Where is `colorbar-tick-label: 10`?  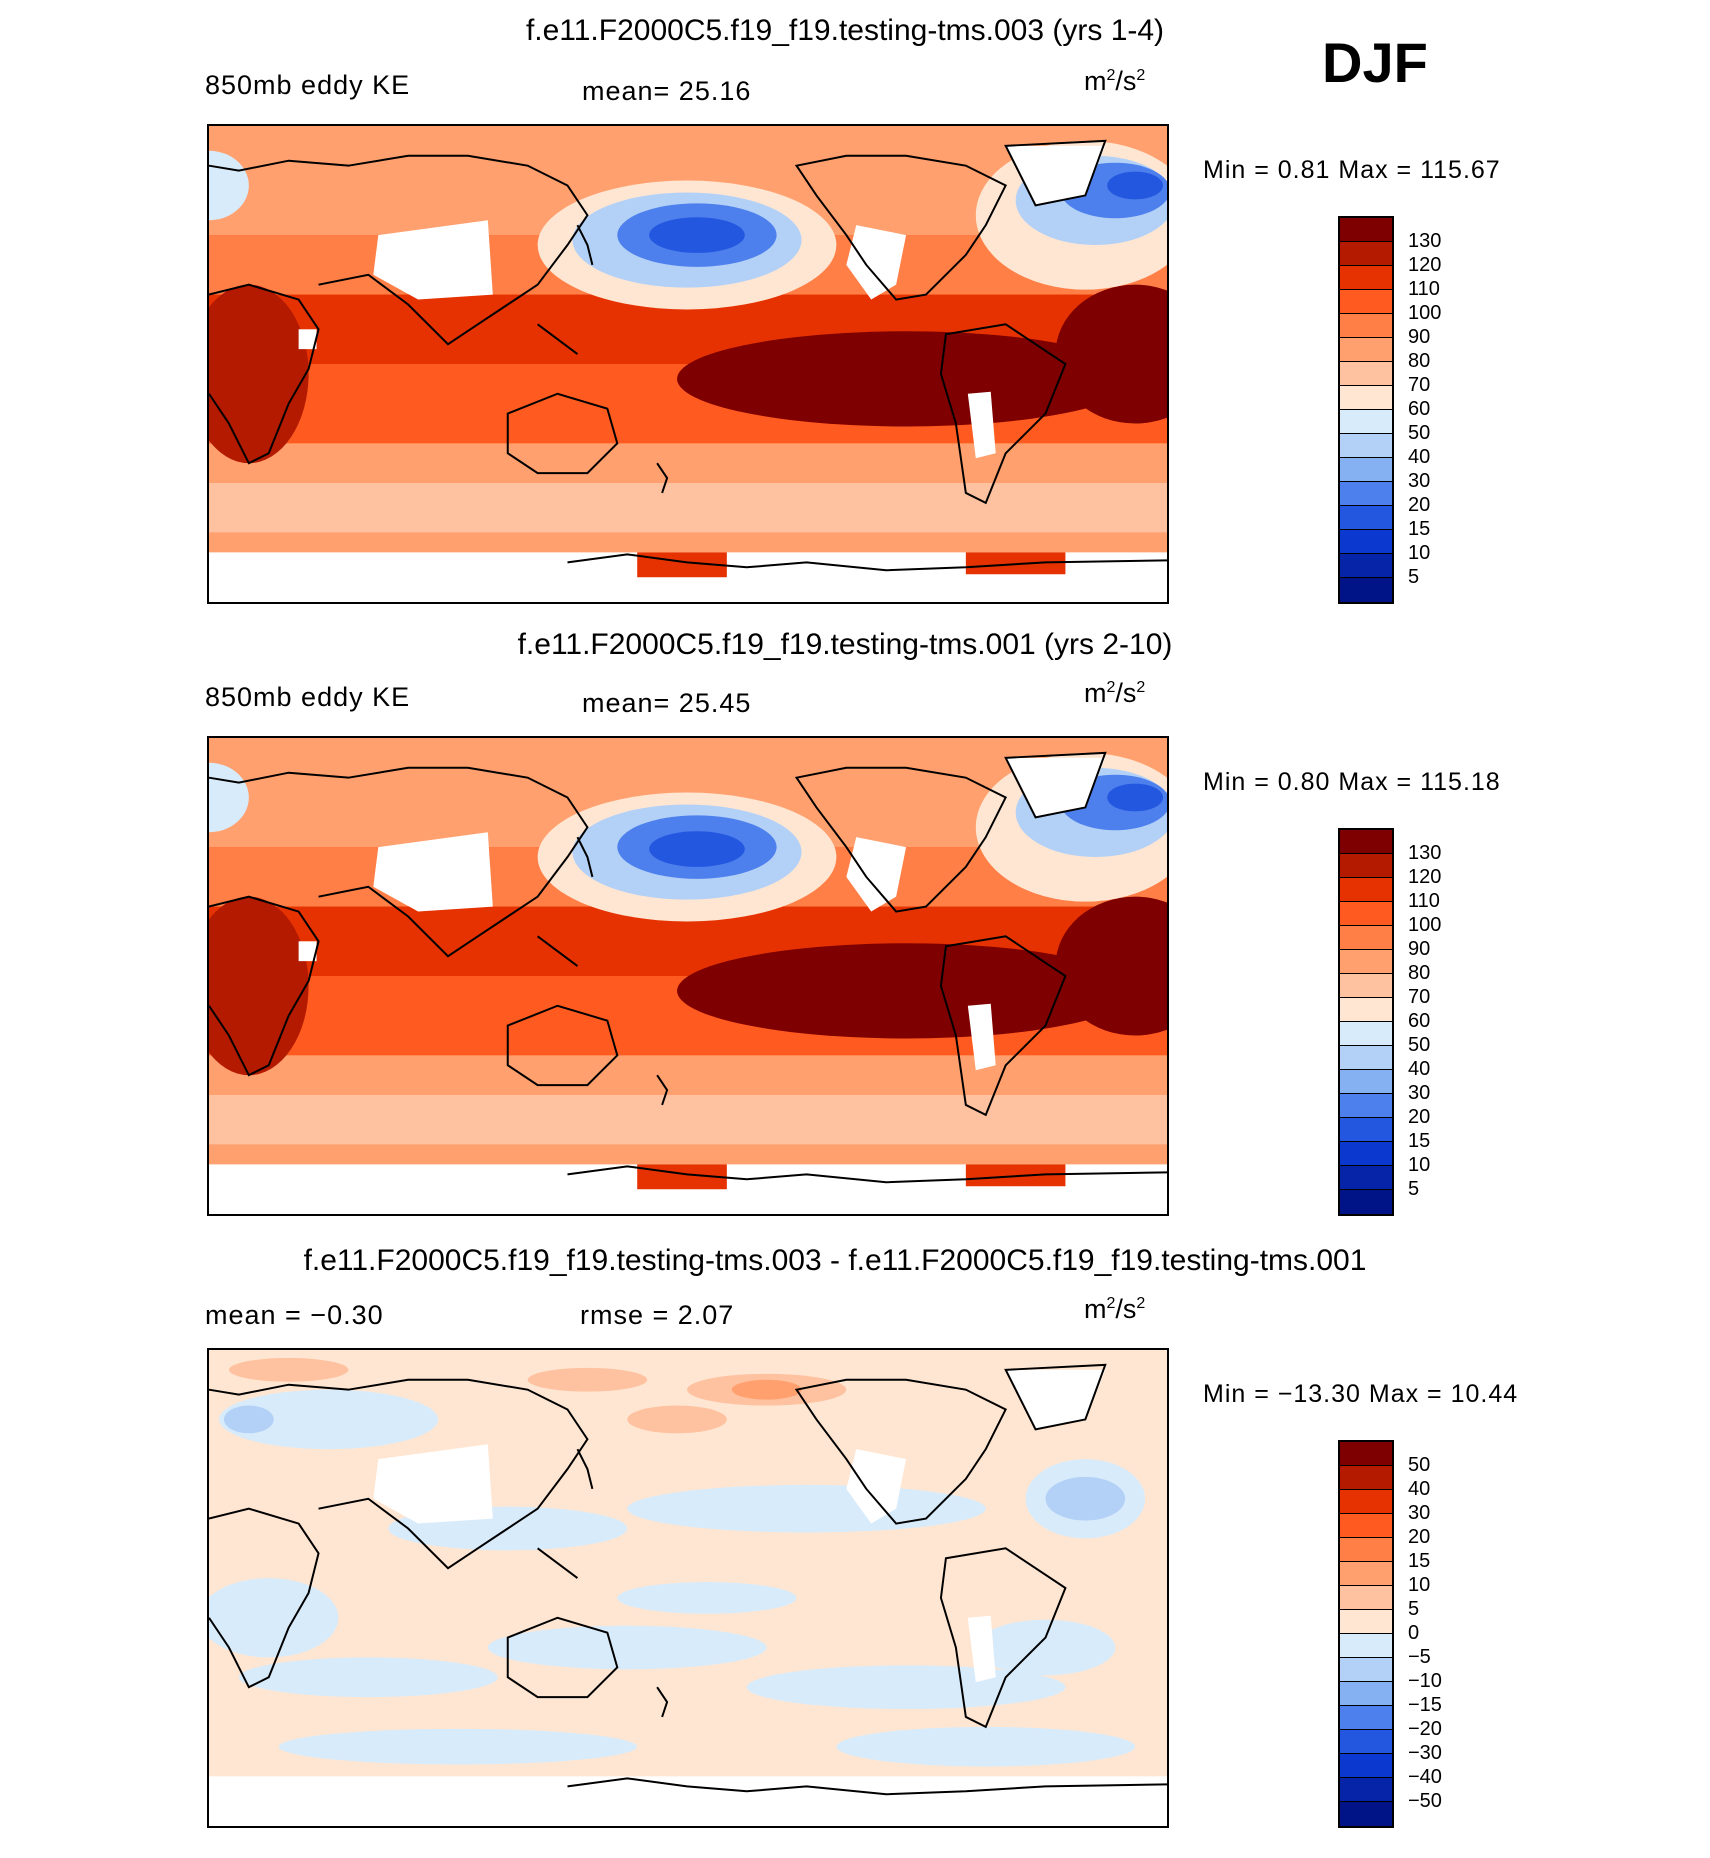
colorbar-tick-label: 10 is located at coordinates (1419, 1165).